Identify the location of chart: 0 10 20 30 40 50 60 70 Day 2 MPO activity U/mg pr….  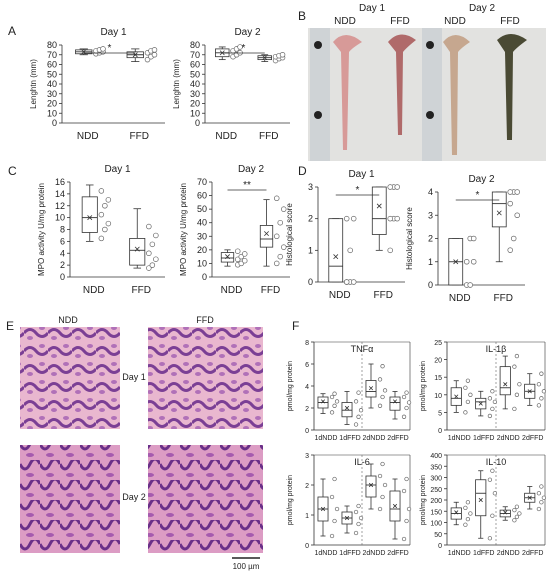
(234, 230).